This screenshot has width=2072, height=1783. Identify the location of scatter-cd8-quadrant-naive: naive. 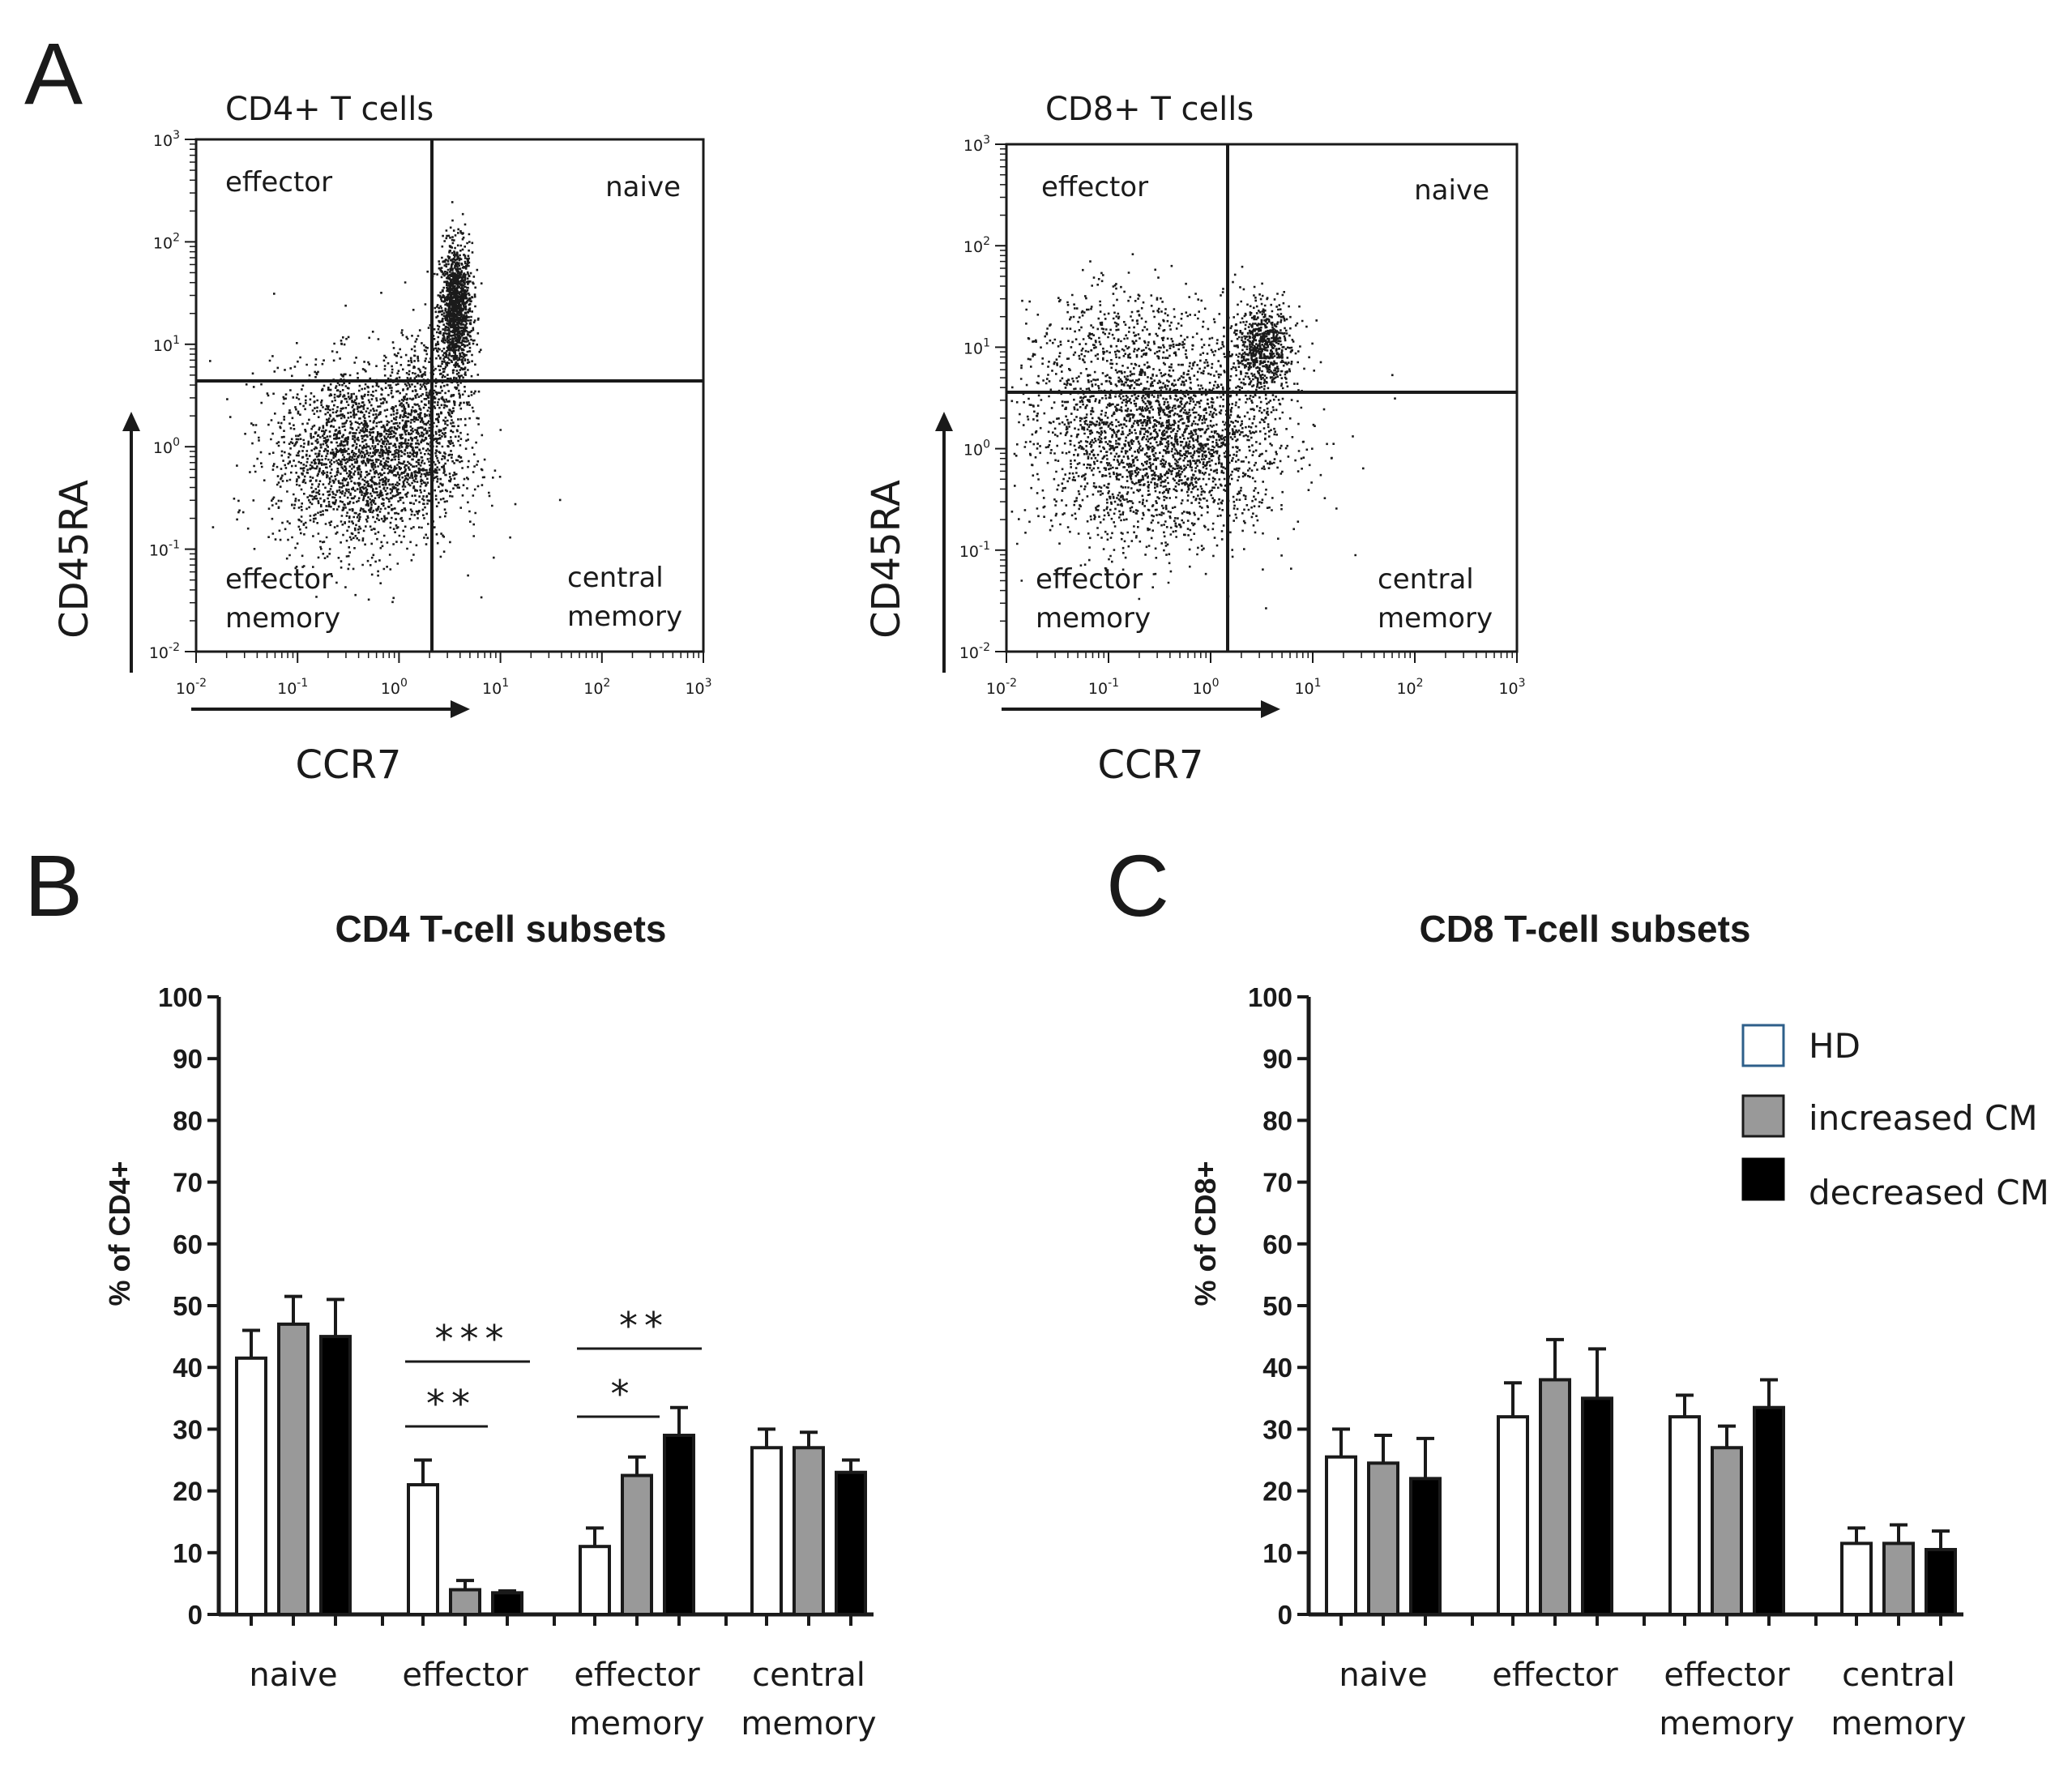
(1451, 190).